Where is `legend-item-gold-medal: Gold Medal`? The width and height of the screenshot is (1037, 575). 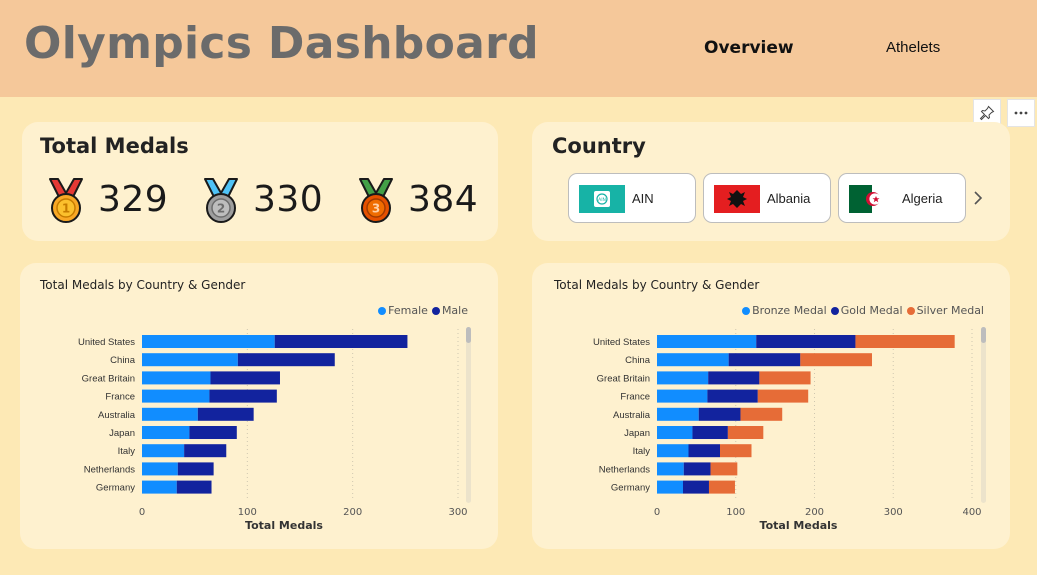
legend-item-gold-medal: Gold Medal is located at coordinates (866, 310).